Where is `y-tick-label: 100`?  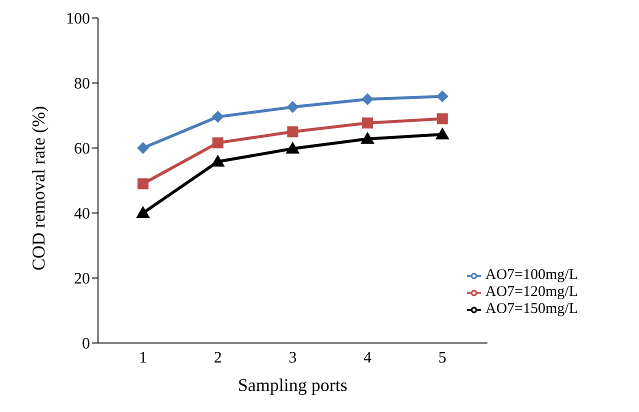 y-tick-label: 100 is located at coordinates (78, 19).